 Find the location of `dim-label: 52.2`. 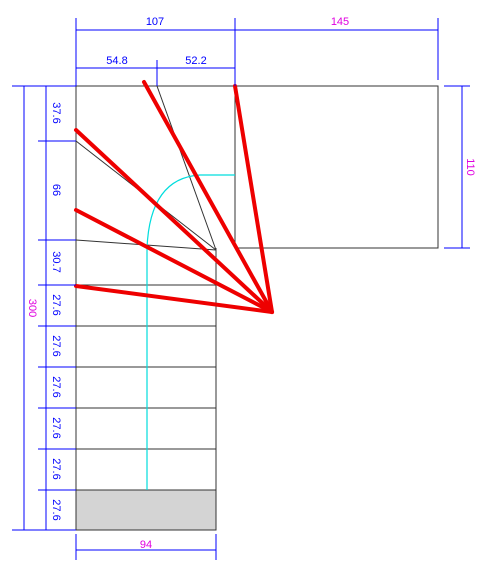

dim-label: 52.2 is located at coordinates (195, 61).